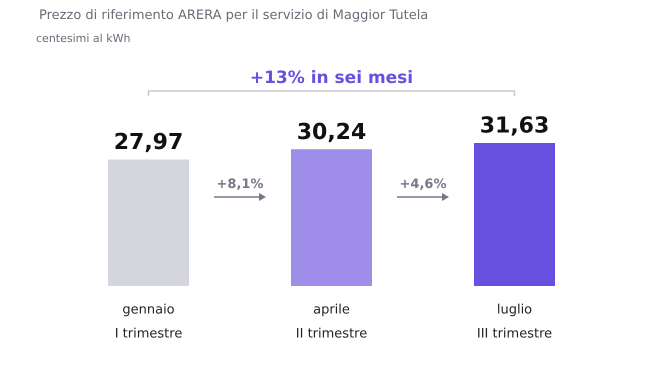  I want to click on data-label: 27,97, so click(149, 143).